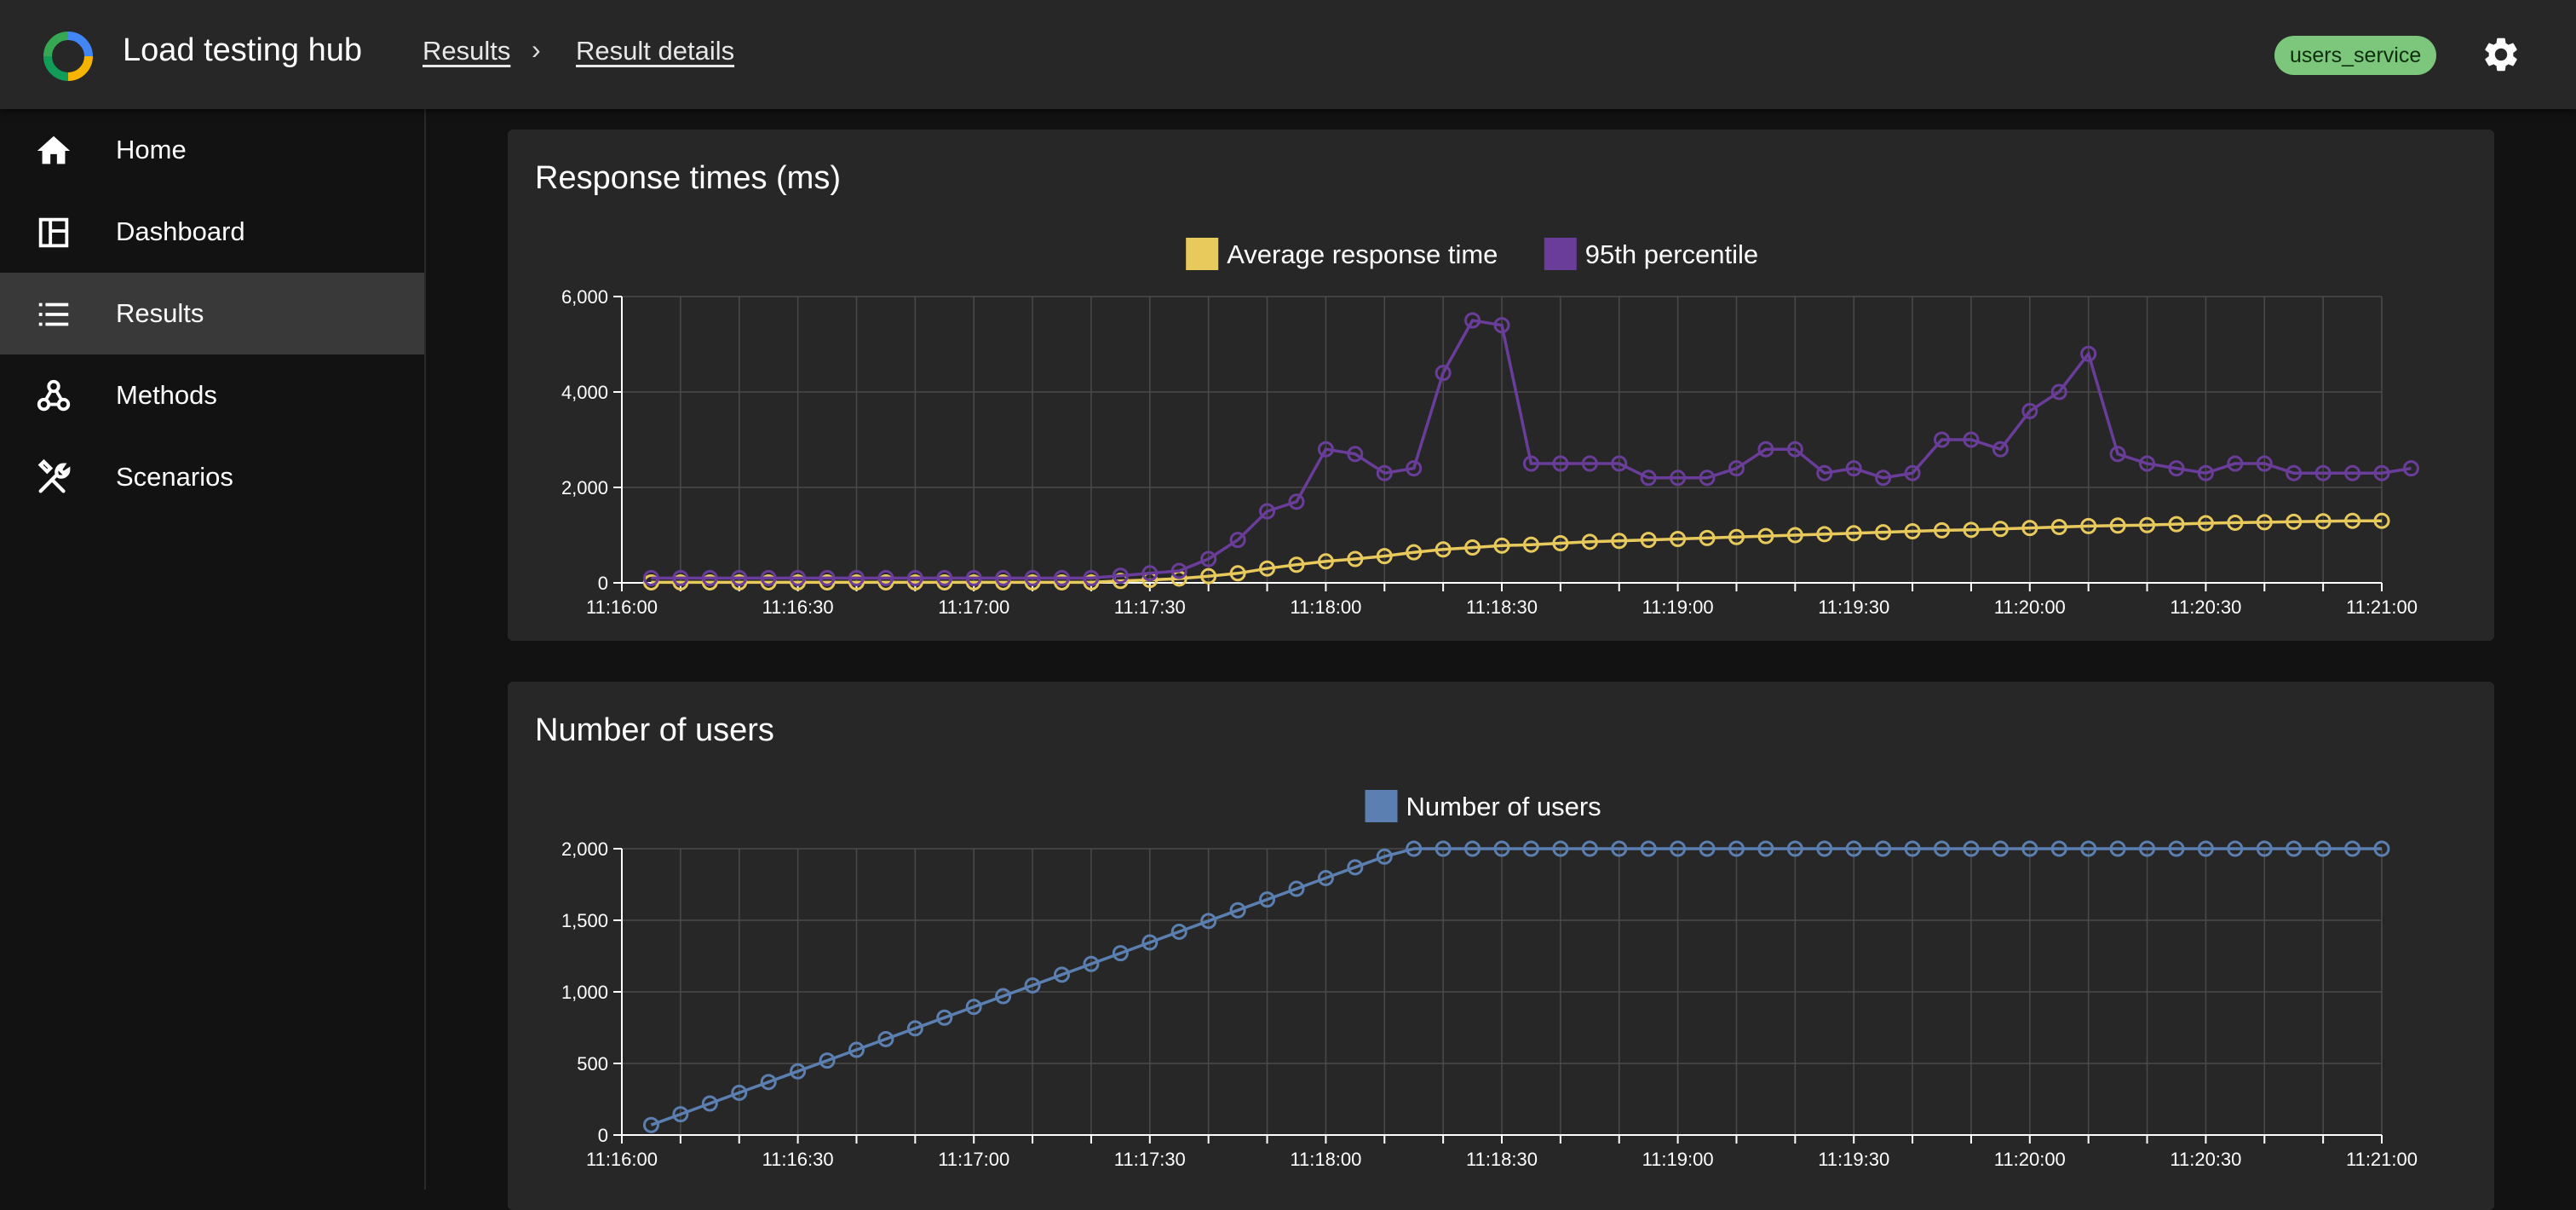 The width and height of the screenshot is (2576, 1210). What do you see at coordinates (151, 150) in the screenshot?
I see `sidebar-item-label: Home` at bounding box center [151, 150].